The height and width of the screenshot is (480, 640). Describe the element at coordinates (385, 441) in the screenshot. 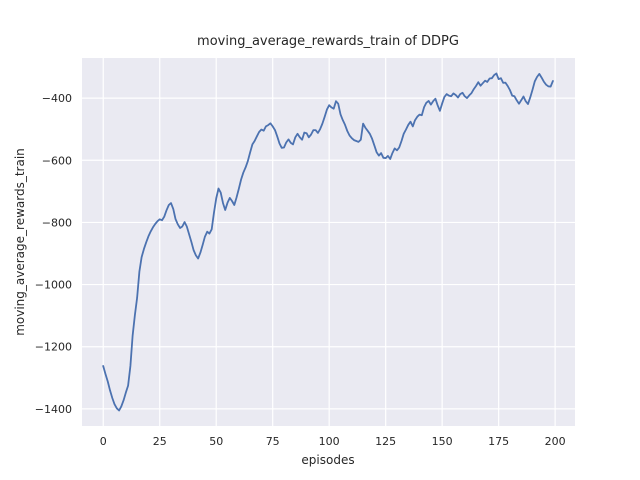

I see `x-tick-label: 125` at that location.